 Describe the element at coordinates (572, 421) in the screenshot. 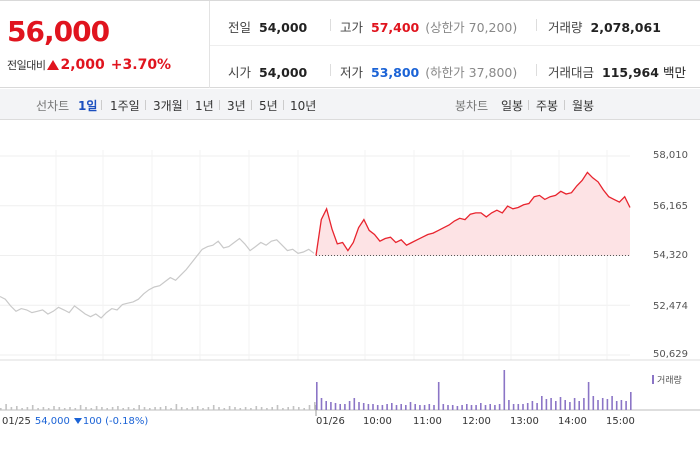

I see `x-tick-label: 14:00` at that location.